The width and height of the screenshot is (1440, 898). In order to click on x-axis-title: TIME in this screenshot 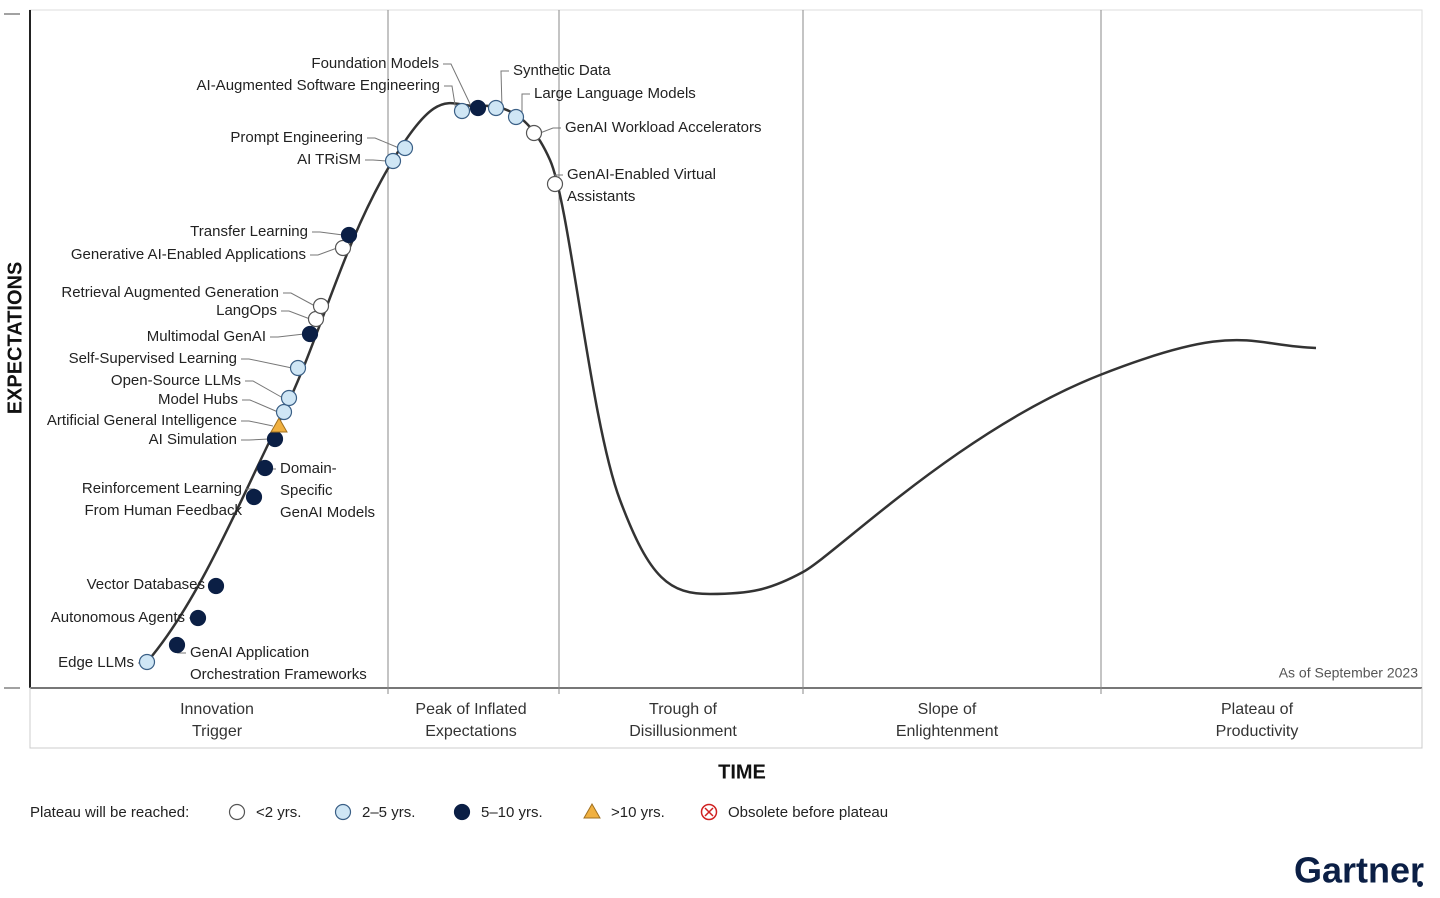, I will do `click(742, 772)`.